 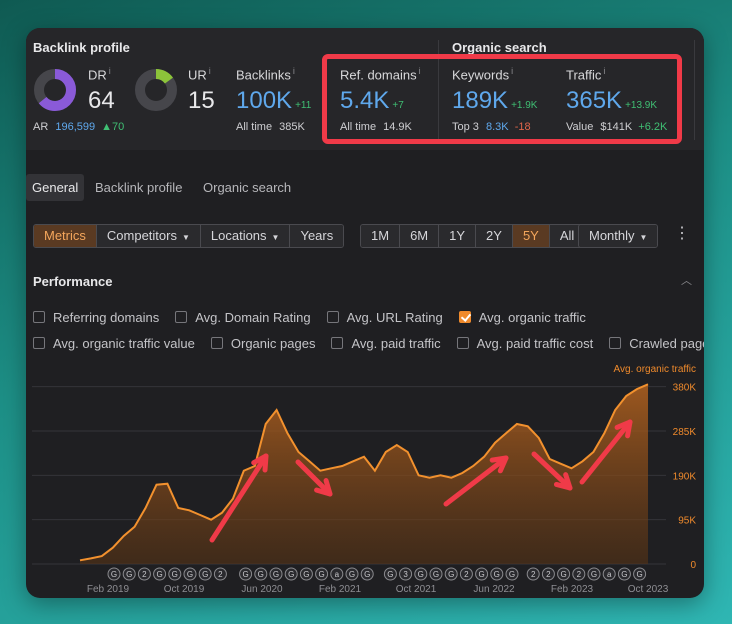 I want to click on option-avg-url-rating: Avg. URL Rating, so click(x=384, y=317).